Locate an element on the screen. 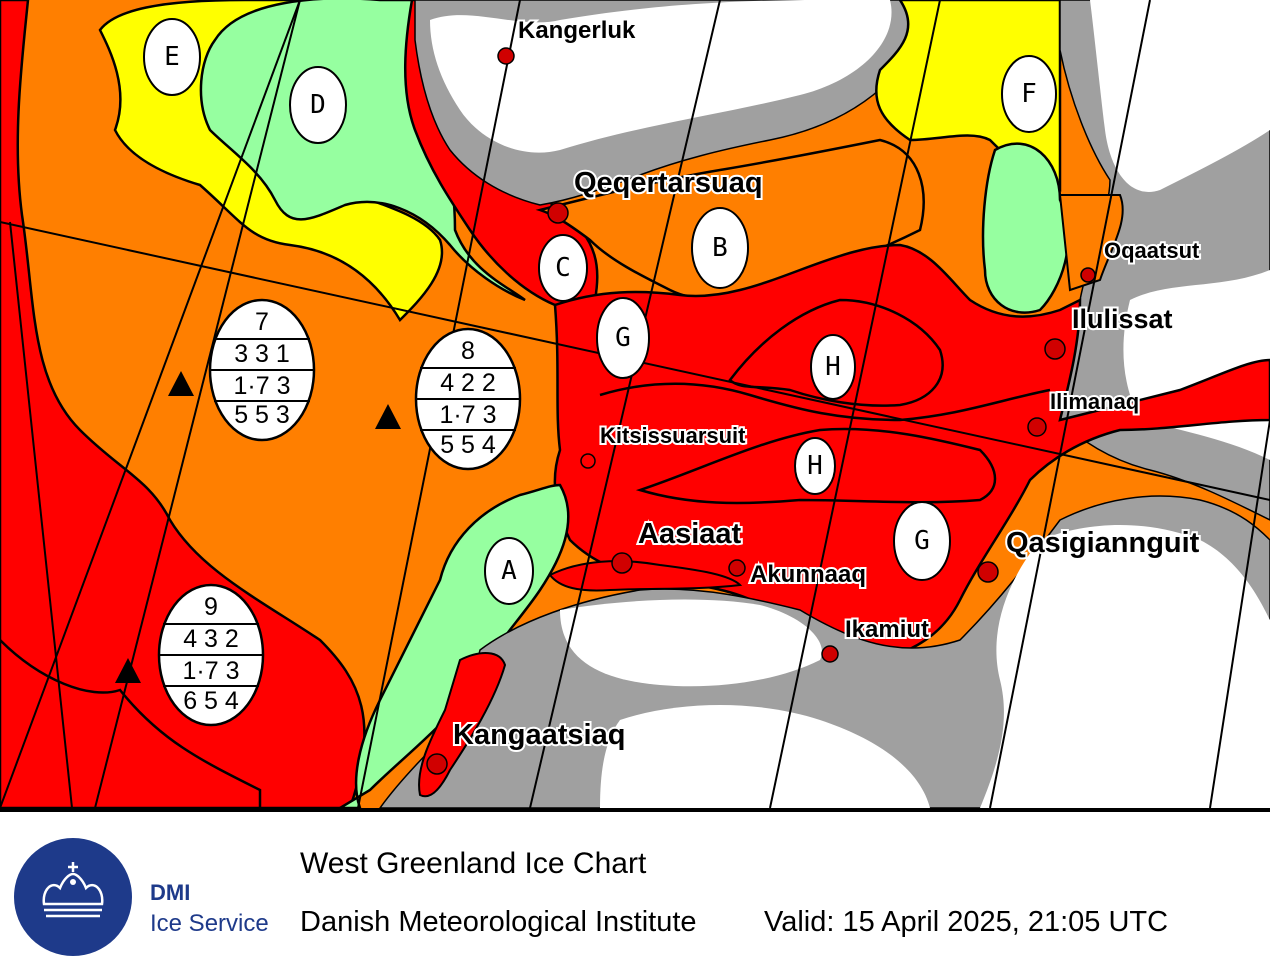 The height and width of the screenshot is (956, 1270). label-ilimanaq: Ilimanaq is located at coordinates (1094, 401).